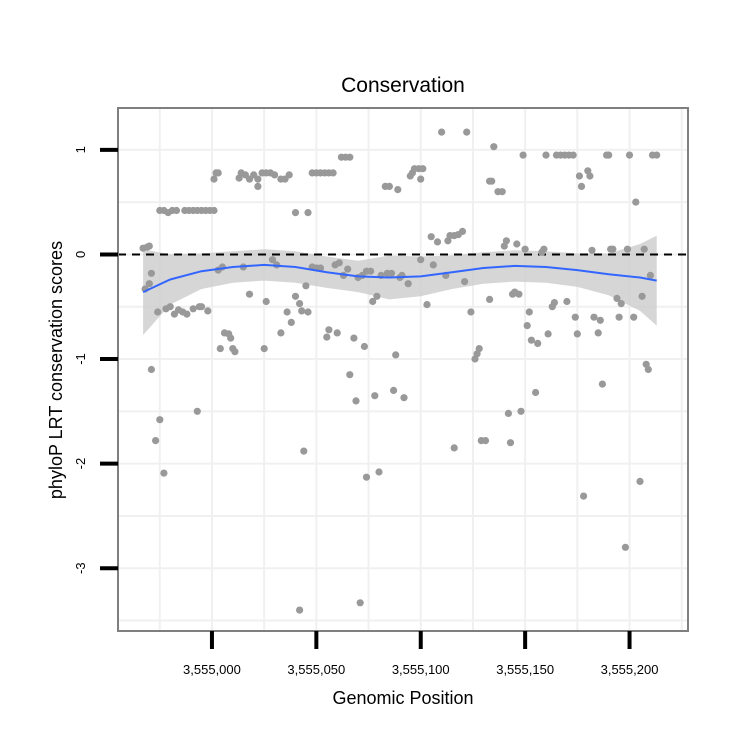 The height and width of the screenshot is (750, 750). What do you see at coordinates (421, 669) in the screenshot?
I see `x-tick-label: 3,555,100` at bounding box center [421, 669].